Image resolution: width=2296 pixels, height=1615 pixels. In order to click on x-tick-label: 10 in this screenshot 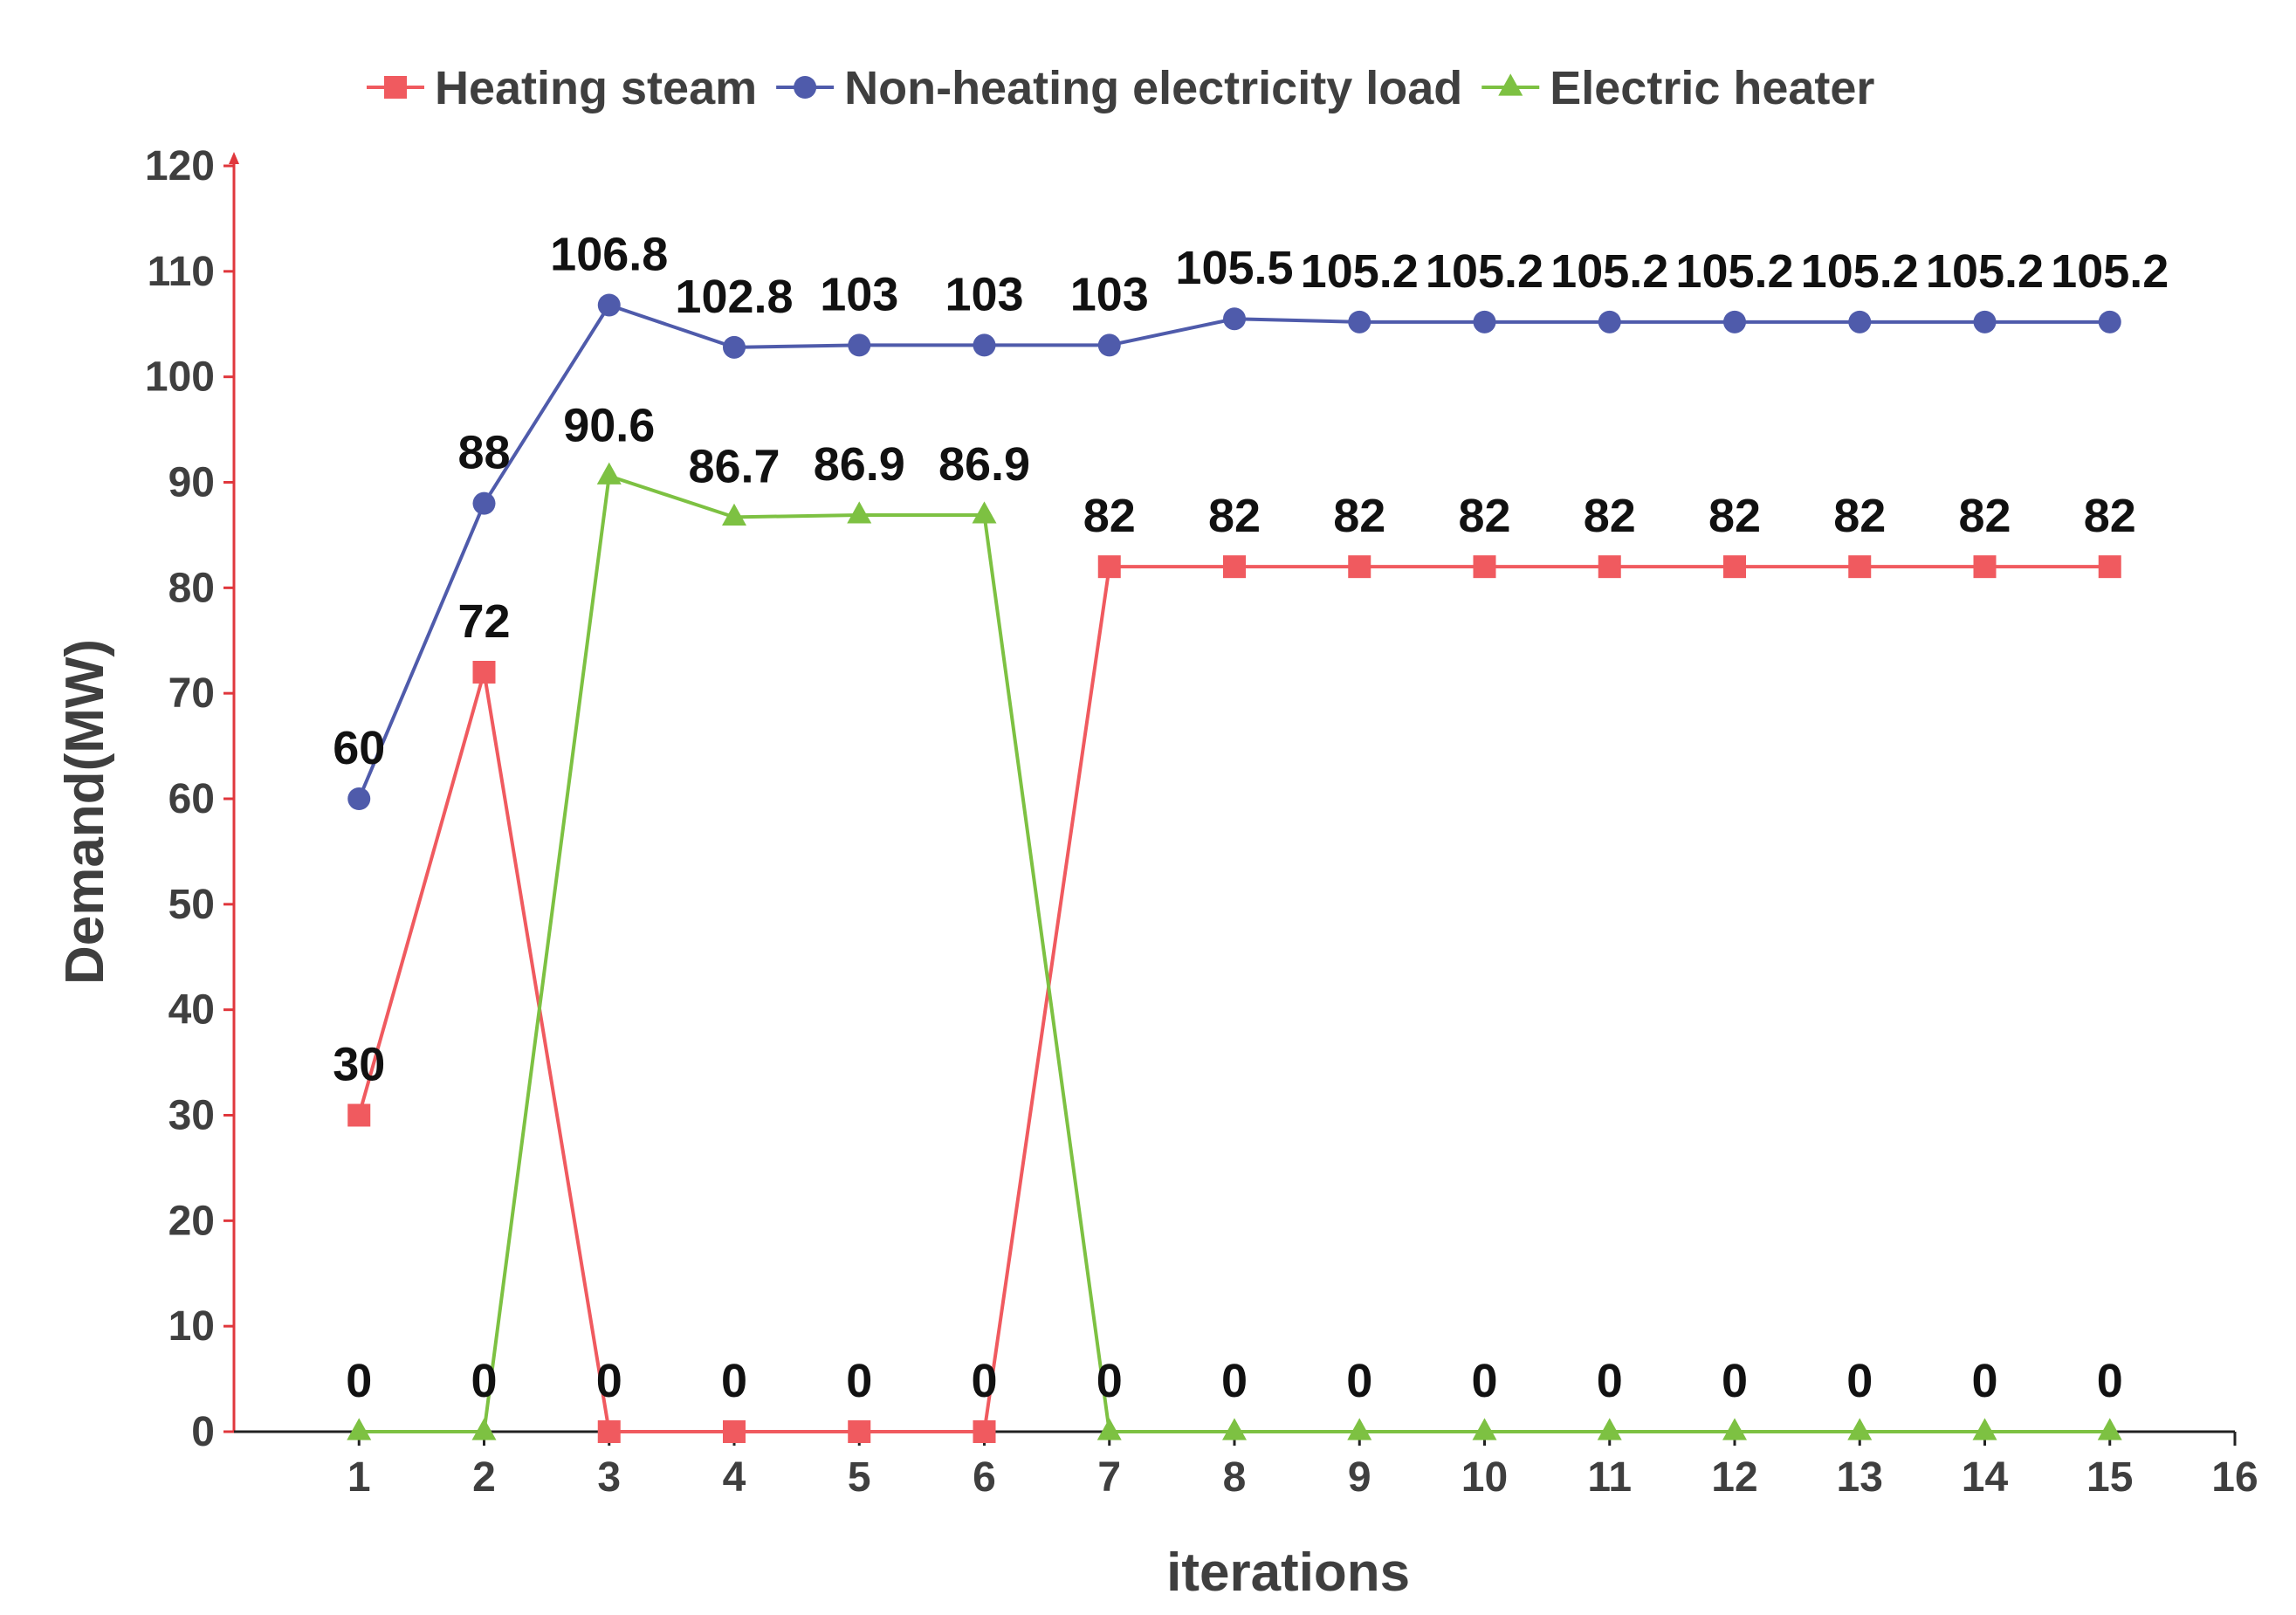, I will do `click(1484, 1477)`.